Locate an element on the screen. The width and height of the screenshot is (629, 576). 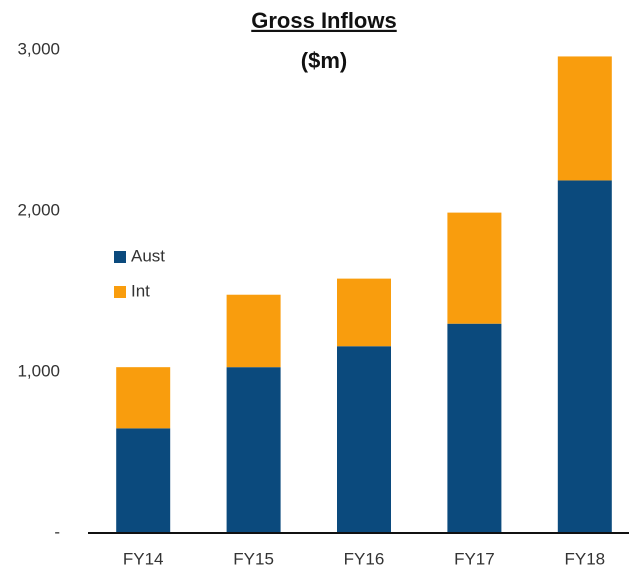
x-tick-label: FY18 is located at coordinates (584, 558).